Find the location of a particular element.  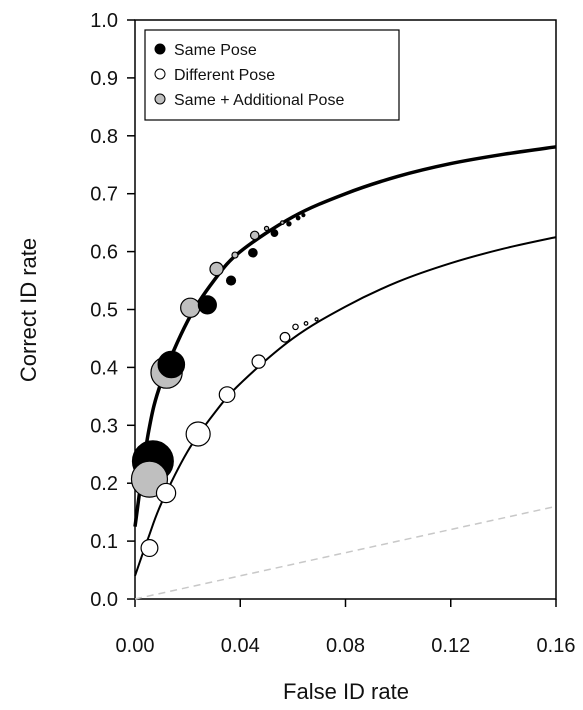

y-tick-label: 0.8 is located at coordinates (104, 137).